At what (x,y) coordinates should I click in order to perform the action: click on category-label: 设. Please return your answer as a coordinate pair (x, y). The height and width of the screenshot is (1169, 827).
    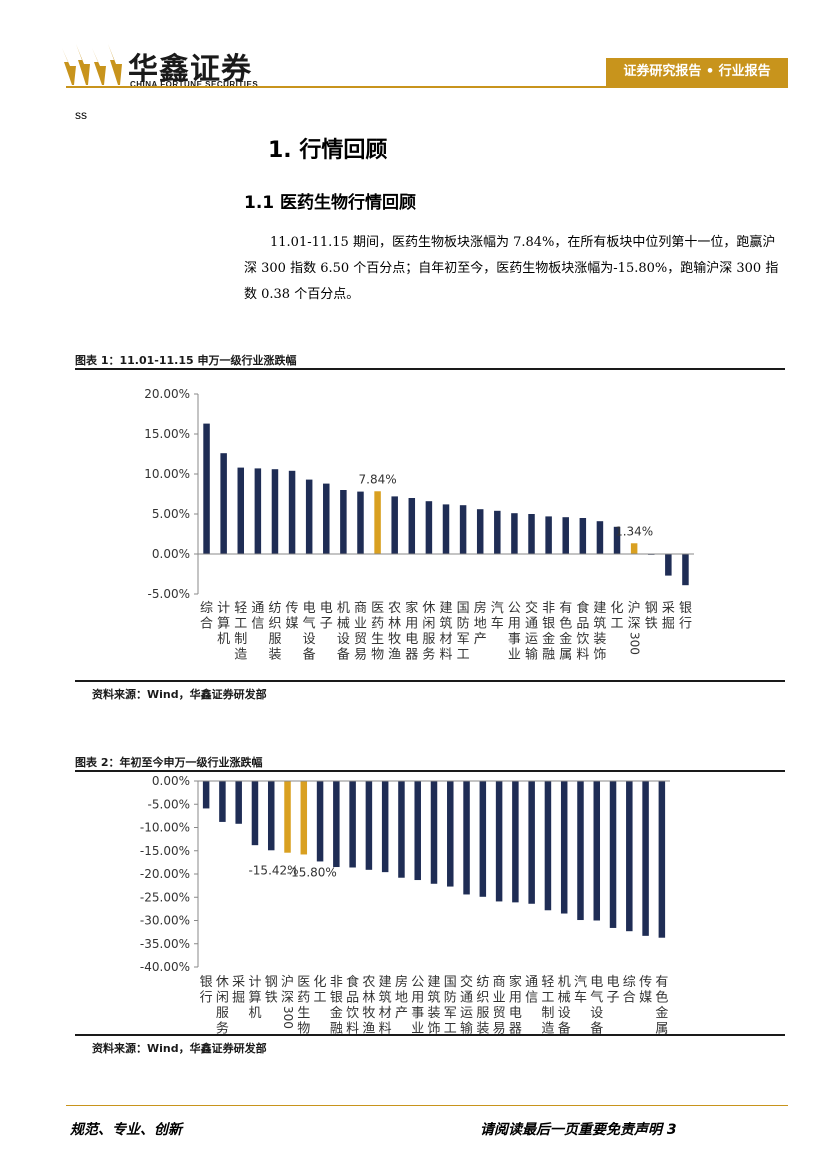
    Looking at the image, I should click on (596, 1013).